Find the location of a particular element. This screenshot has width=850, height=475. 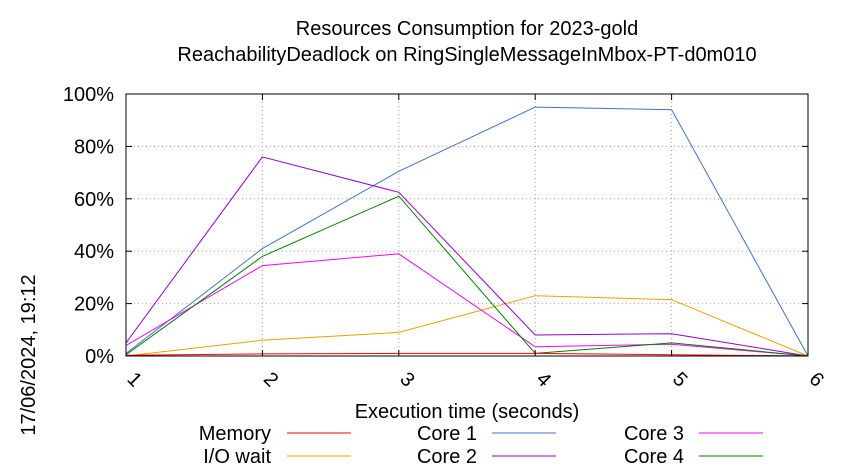

series-line-i-o-wait is located at coordinates (467, 326).